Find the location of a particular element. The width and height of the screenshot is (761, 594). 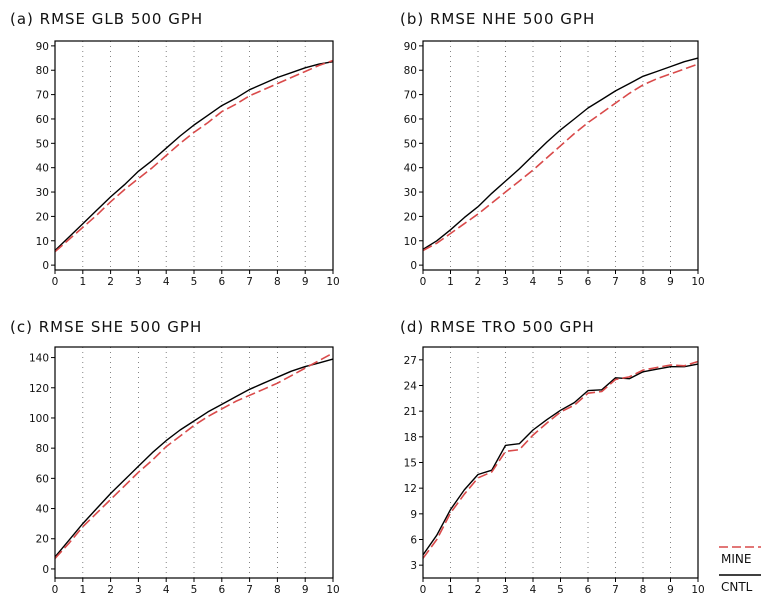

panel-a-y-tick-label: 10 is located at coordinates (42, 242).